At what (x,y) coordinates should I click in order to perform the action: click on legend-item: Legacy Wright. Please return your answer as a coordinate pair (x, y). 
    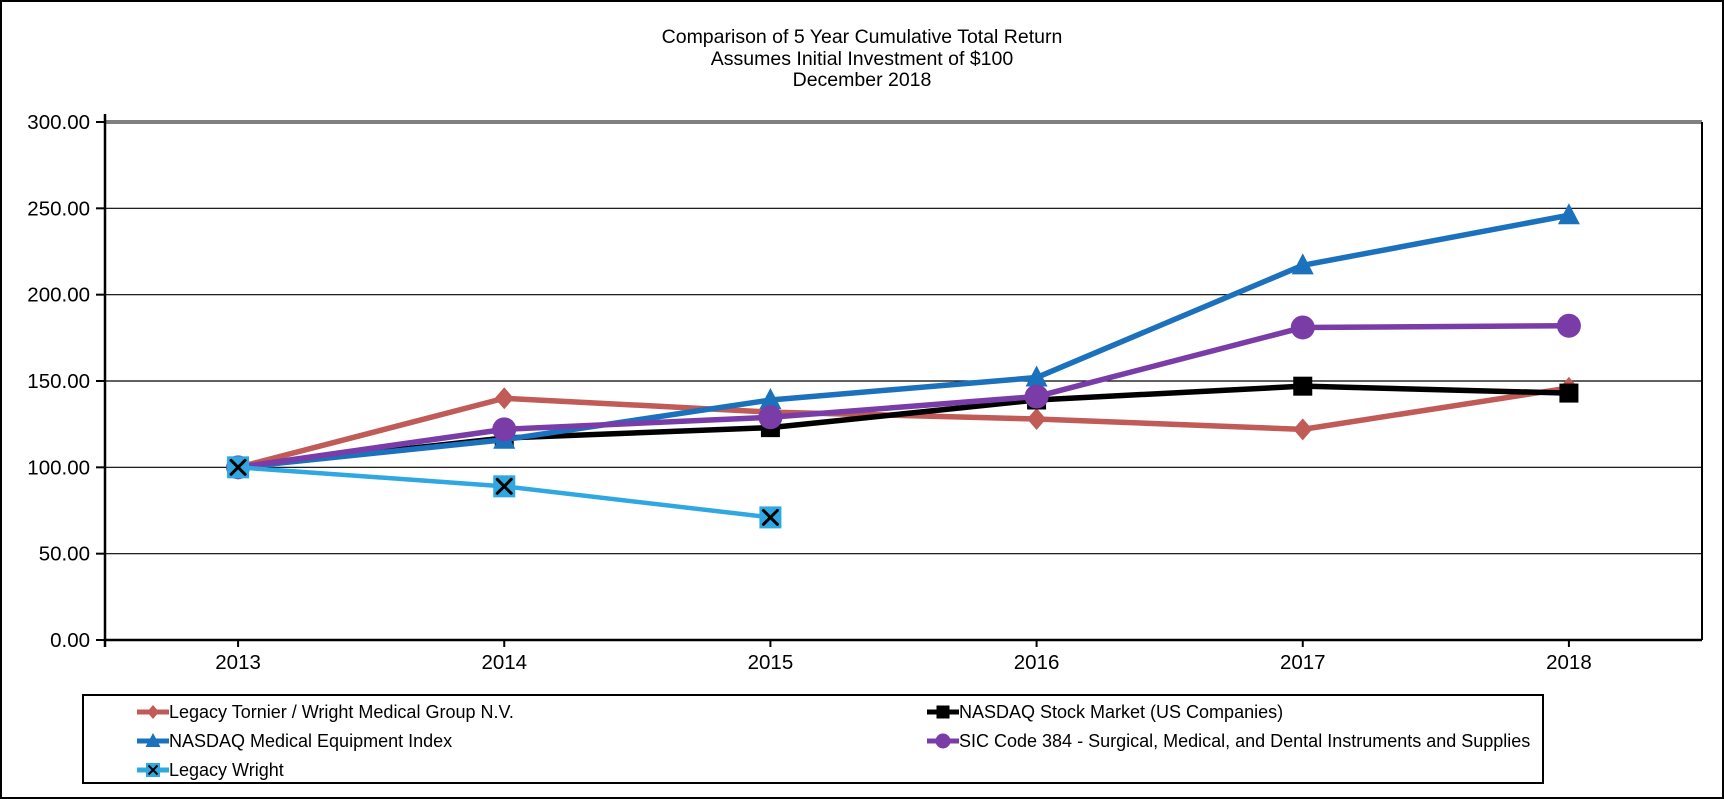
    Looking at the image, I should click on (210, 770).